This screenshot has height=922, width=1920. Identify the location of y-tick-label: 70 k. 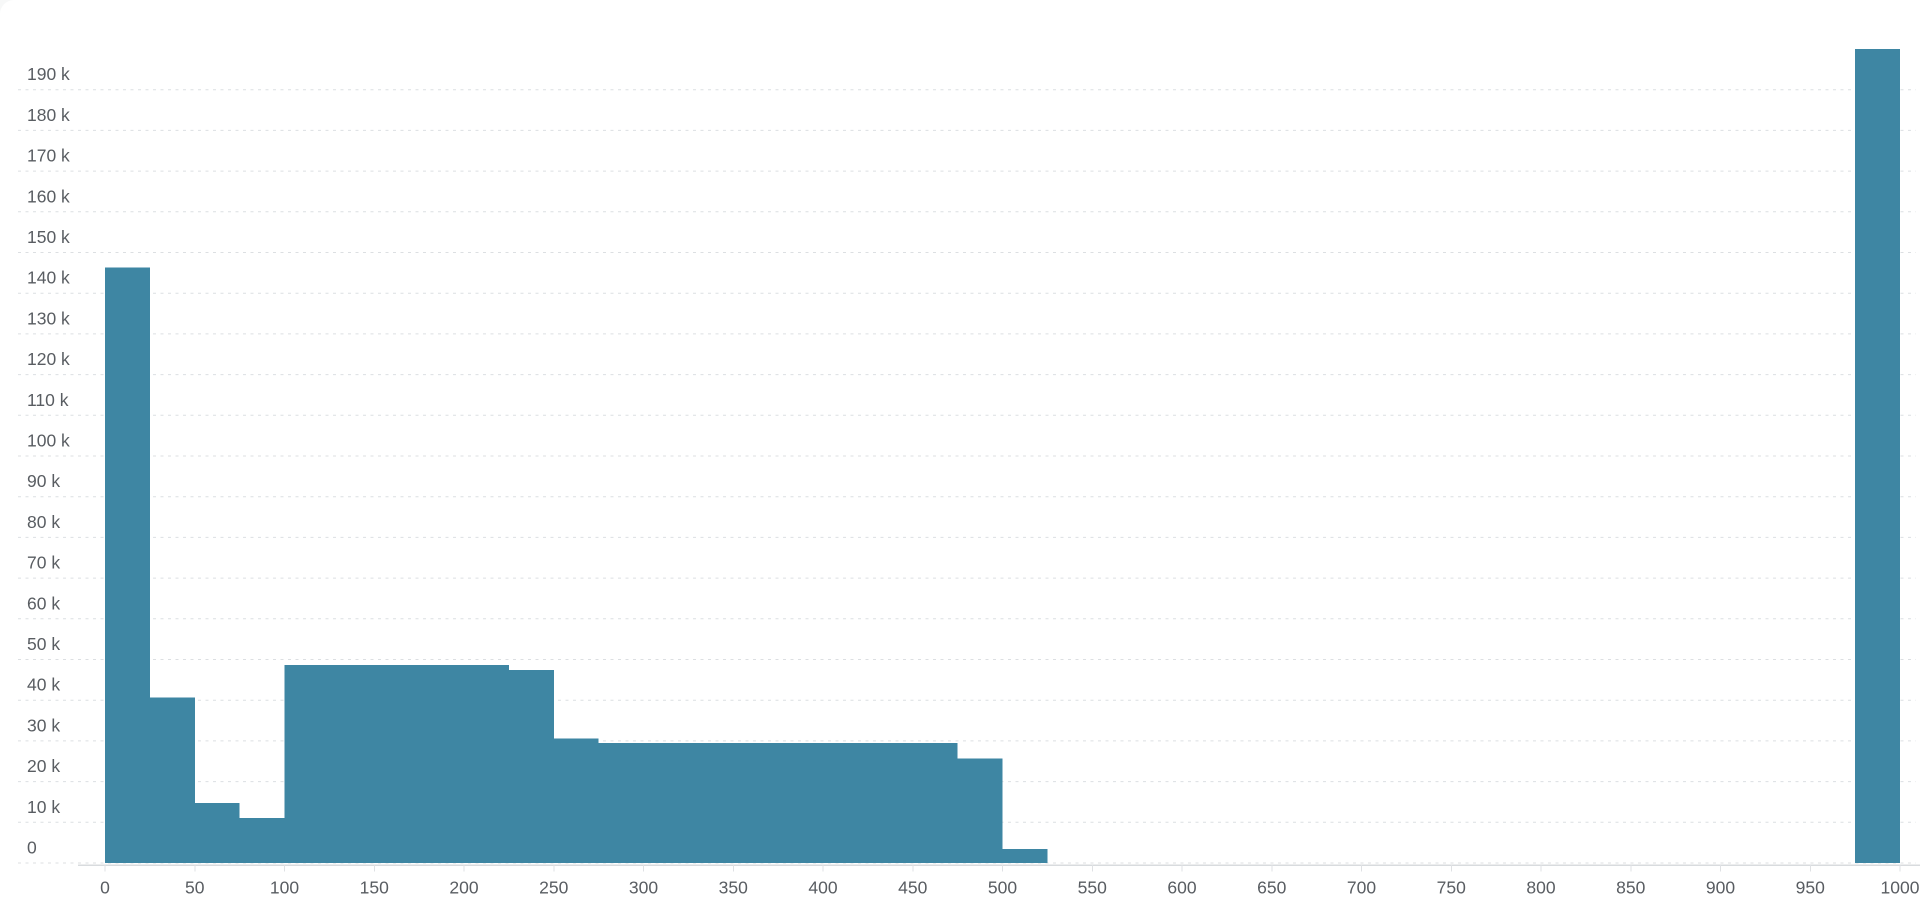
(43, 563).